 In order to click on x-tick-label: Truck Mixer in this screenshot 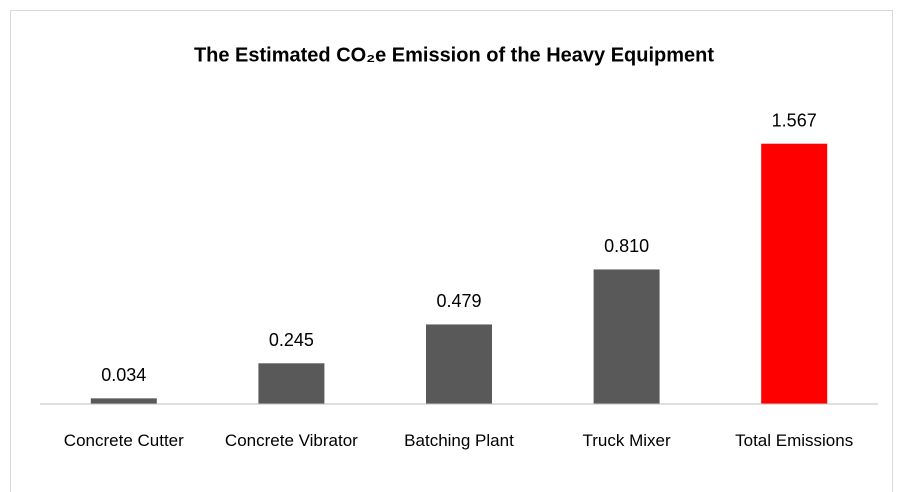, I will do `click(626, 440)`.